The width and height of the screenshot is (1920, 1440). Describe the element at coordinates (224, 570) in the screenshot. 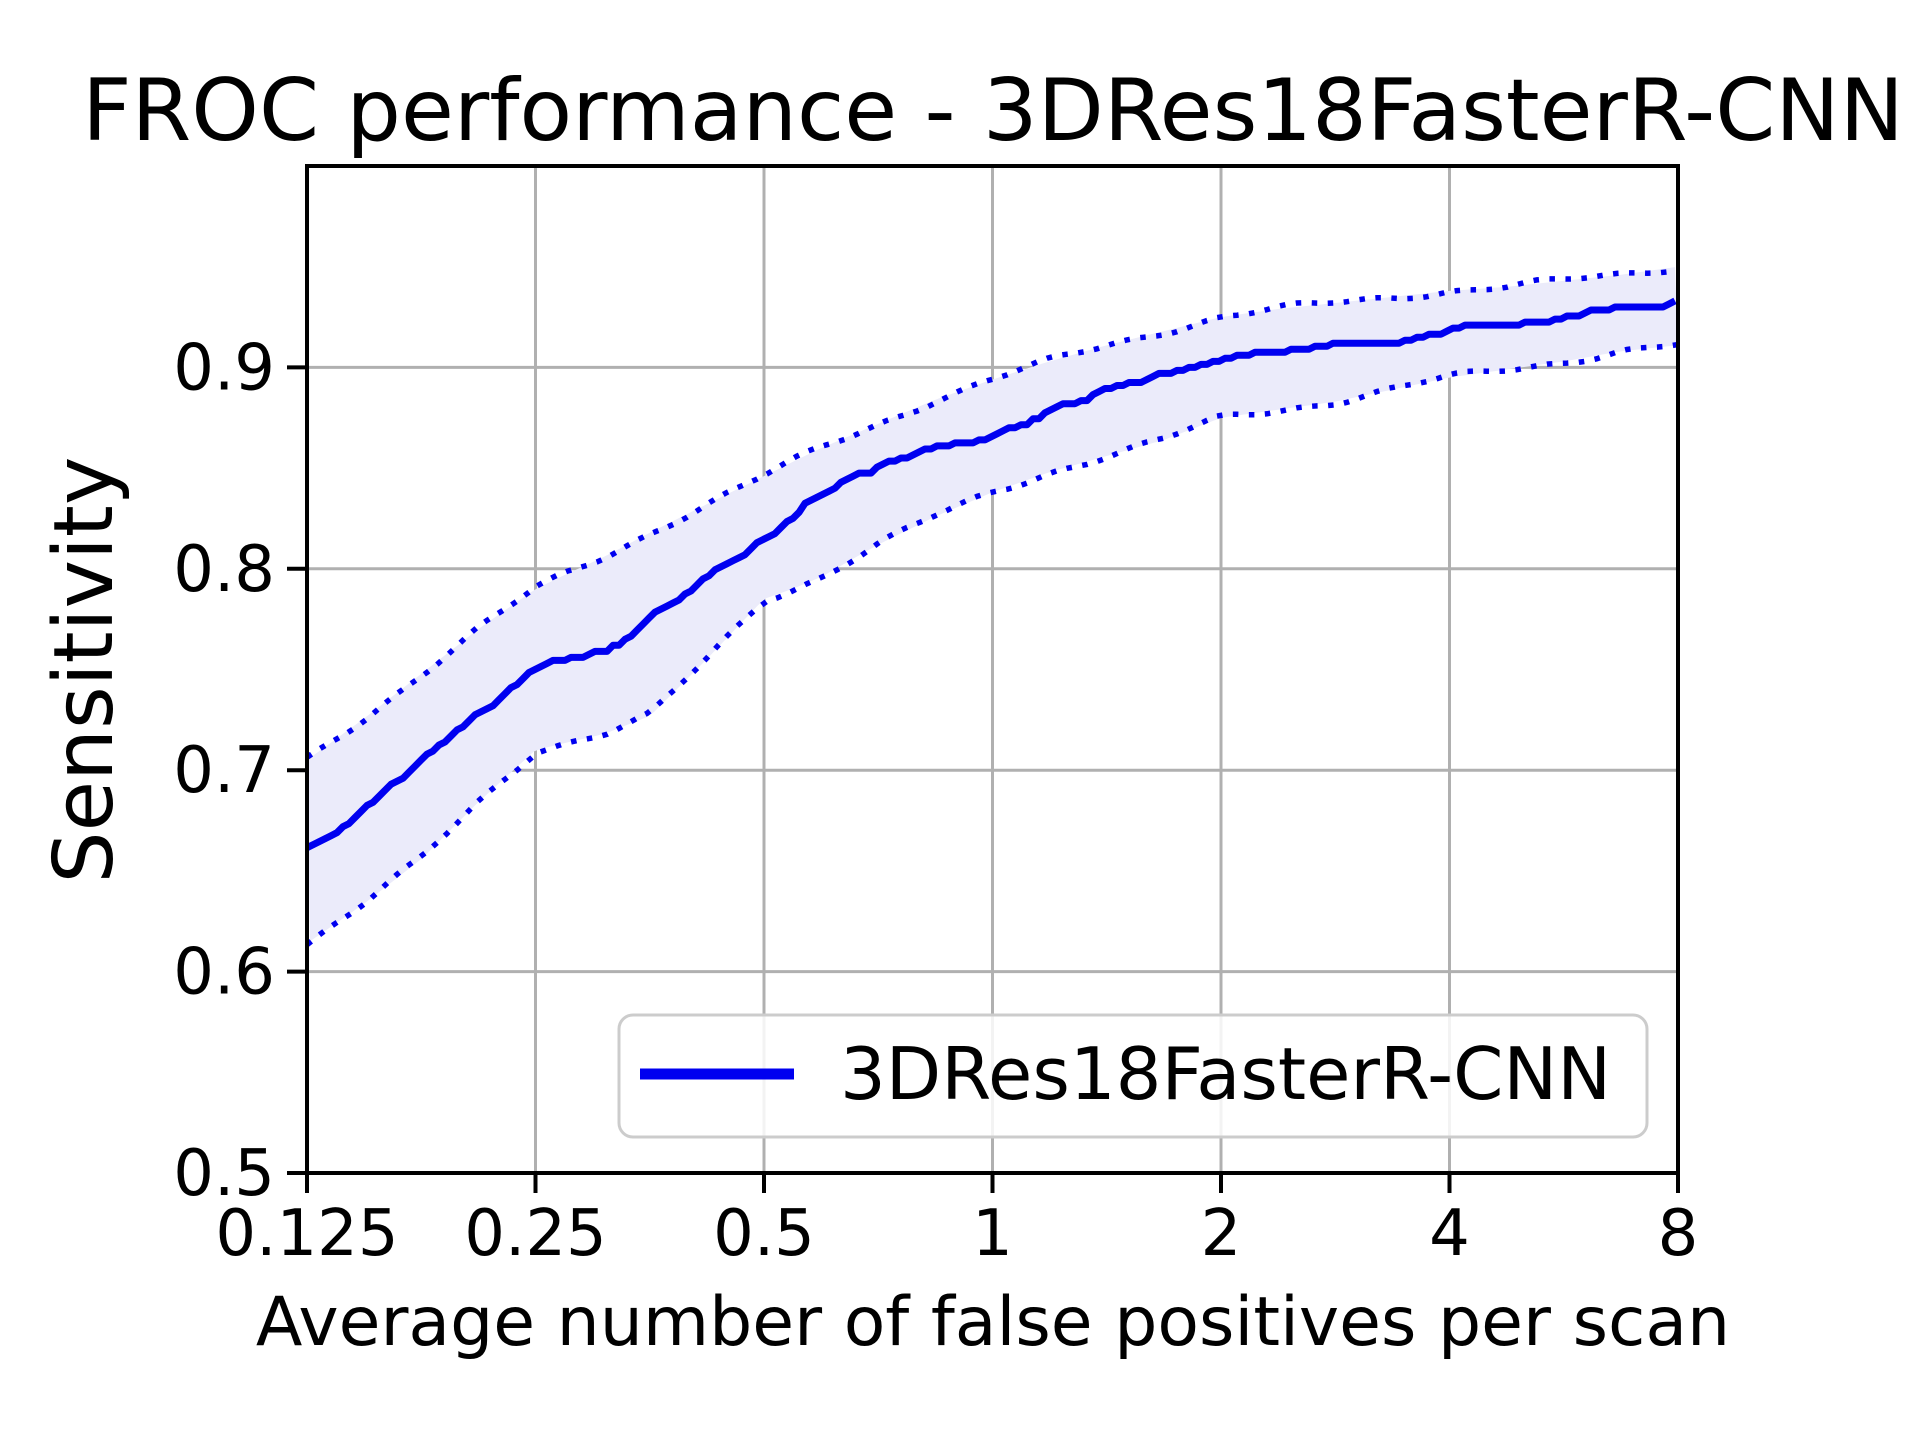

I see `y-tick-label: 0.8` at that location.